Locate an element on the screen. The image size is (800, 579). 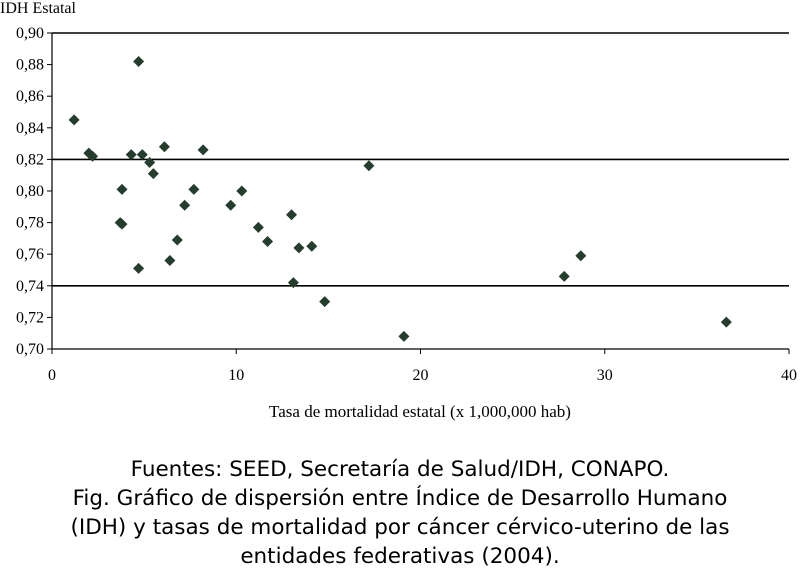
x-tick-label: 0 is located at coordinates (52, 375).